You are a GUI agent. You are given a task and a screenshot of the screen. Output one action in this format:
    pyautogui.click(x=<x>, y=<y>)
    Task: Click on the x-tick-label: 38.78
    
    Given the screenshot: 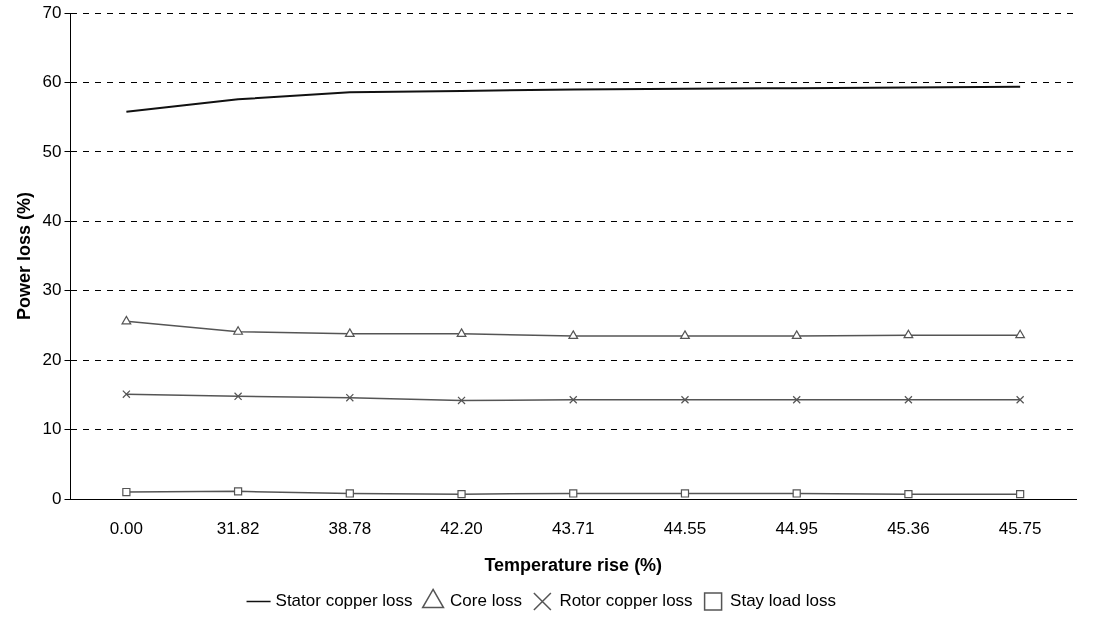 What is the action you would take?
    pyautogui.click(x=350, y=528)
    